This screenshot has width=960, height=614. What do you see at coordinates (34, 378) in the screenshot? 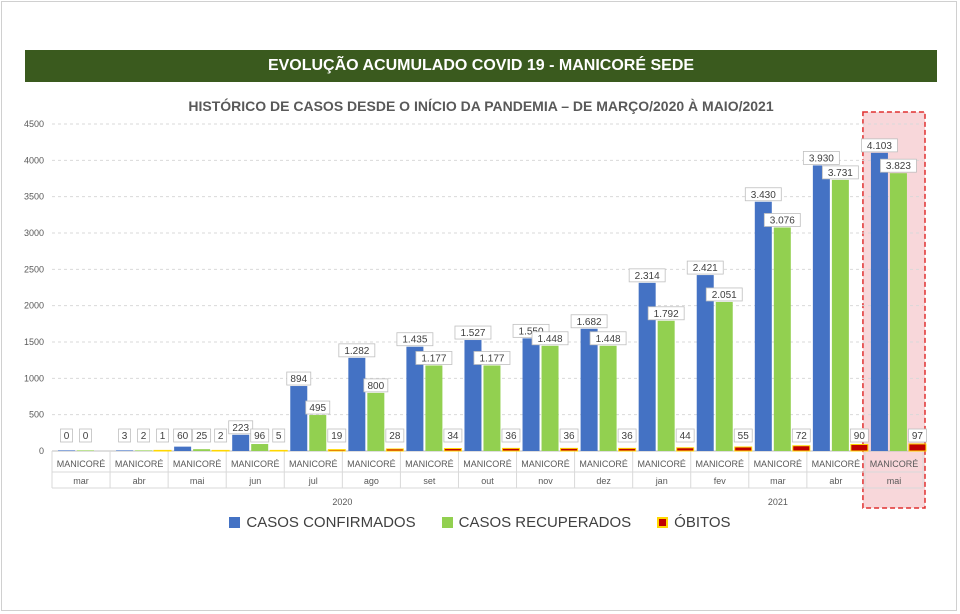
I see `y-tick-label: 1000` at bounding box center [34, 378].